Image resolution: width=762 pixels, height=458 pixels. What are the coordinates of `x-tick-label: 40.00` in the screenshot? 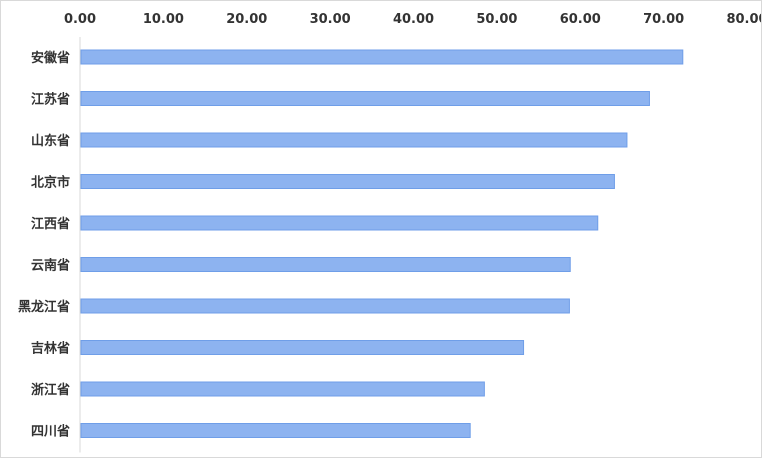 It's located at (413, 19).